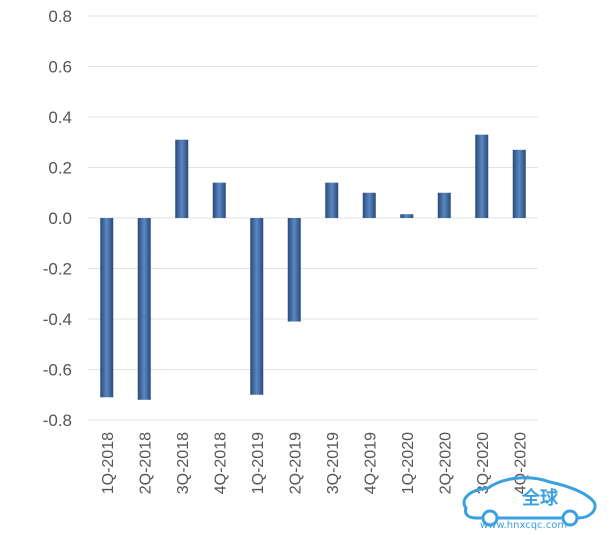 The height and width of the screenshot is (535, 612). I want to click on x-tick-label: 2Q-2018, so click(145, 463).